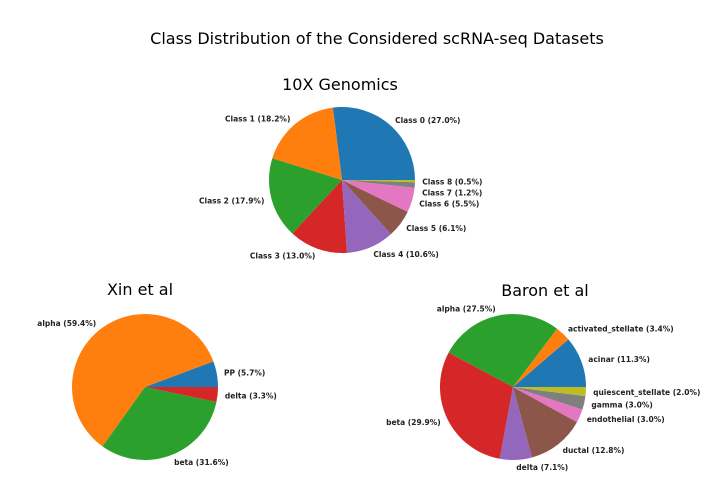  Describe the element at coordinates (452, 192) in the screenshot. I see `pie-label-class-7: Class 7 (1.2%)` at that location.